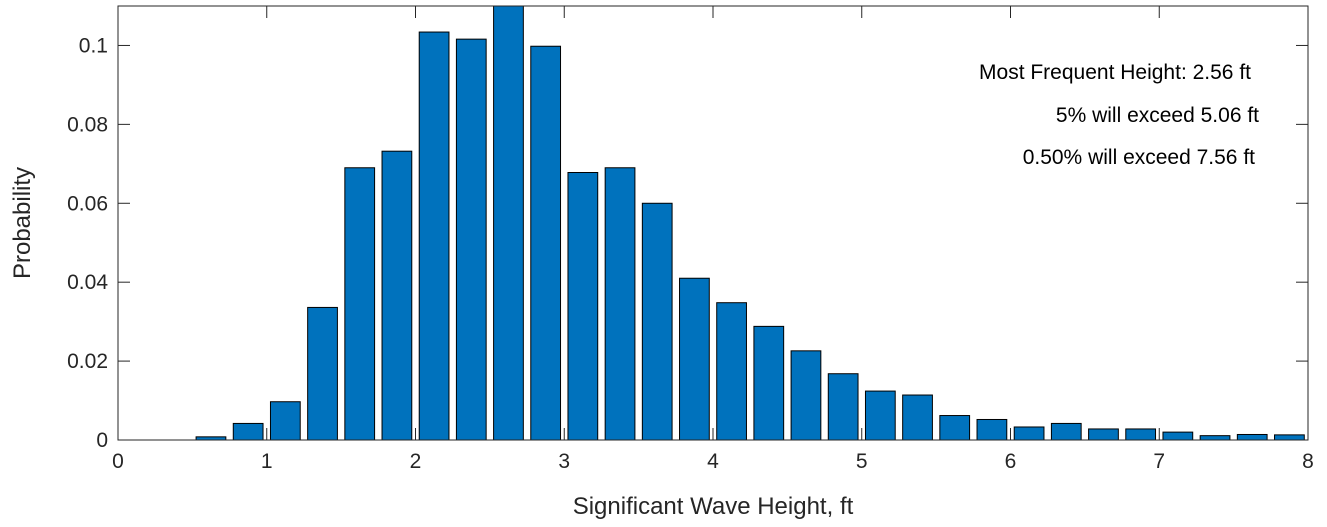 Image resolution: width=1327 pixels, height=527 pixels. I want to click on x-tick-label: 7, so click(1159, 461).